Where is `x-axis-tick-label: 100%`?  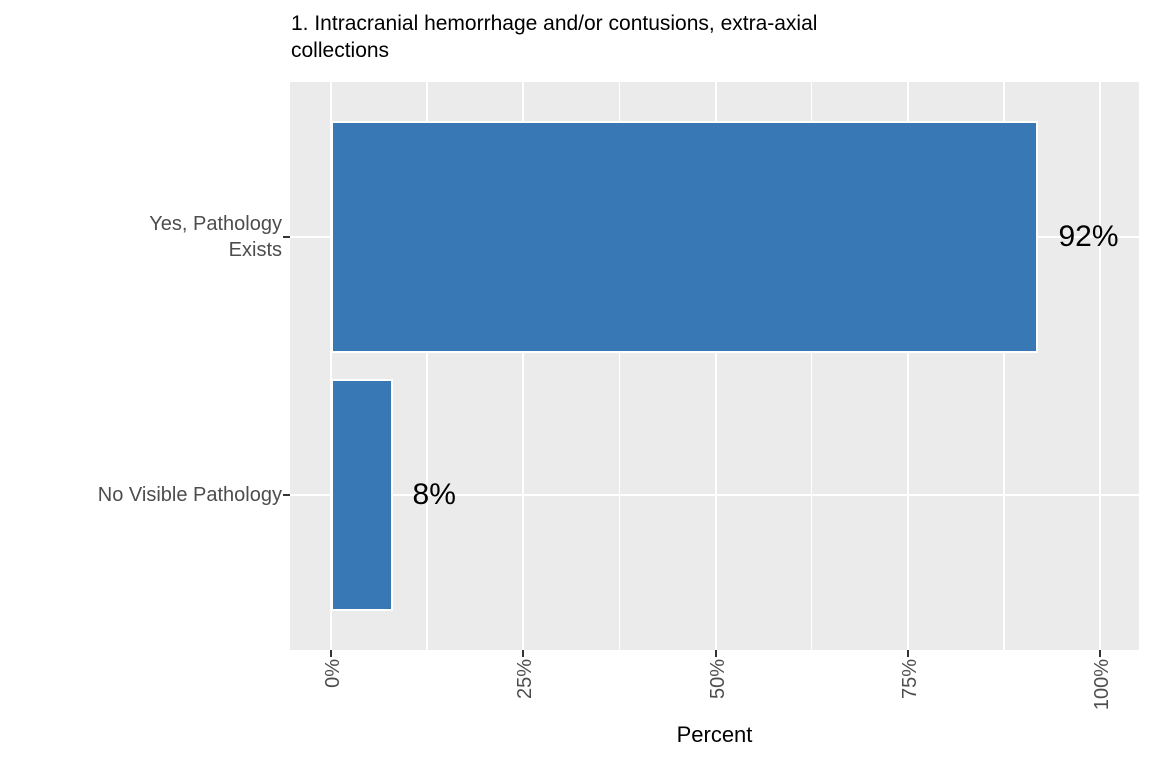
x-axis-tick-label: 100% is located at coordinates (1102, 685).